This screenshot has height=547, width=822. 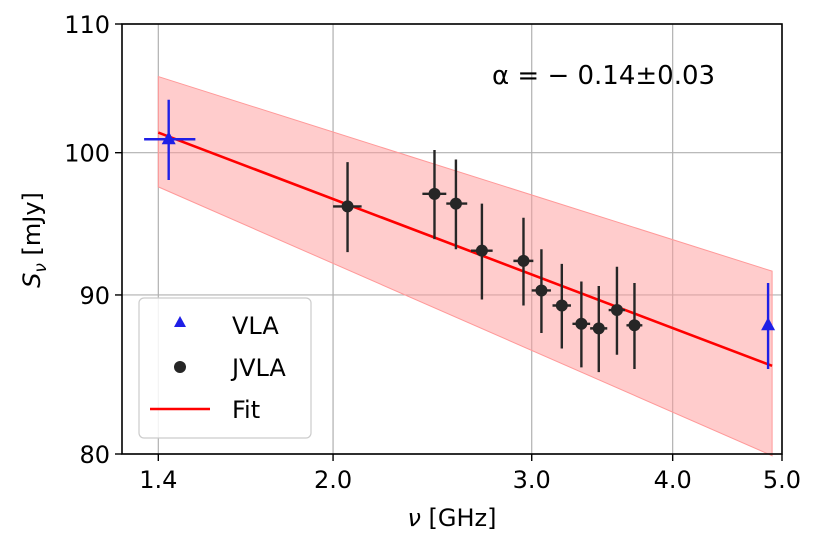 What do you see at coordinates (463, 518) in the screenshot?
I see `x-axis-unit: [GHz]` at bounding box center [463, 518].